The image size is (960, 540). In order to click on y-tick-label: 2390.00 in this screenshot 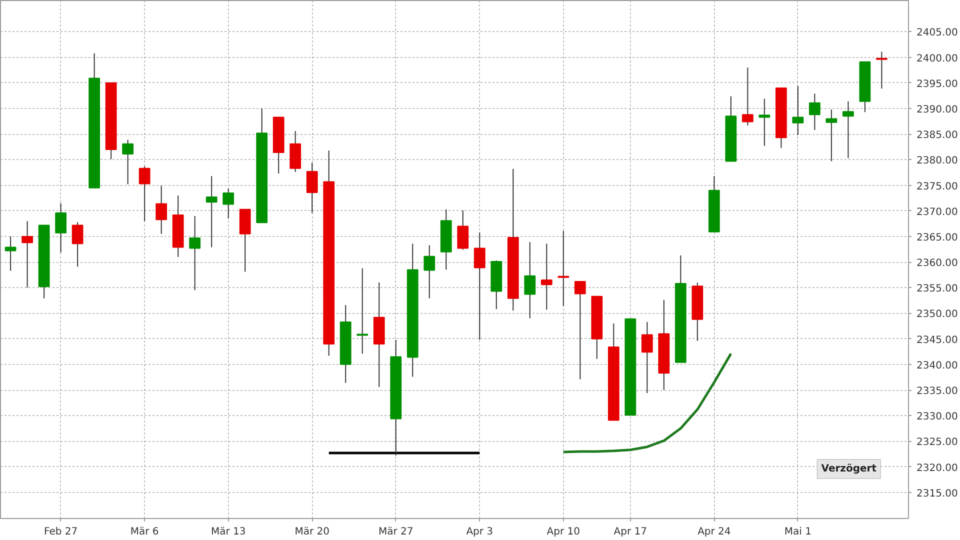, I will do `click(937, 110)`.